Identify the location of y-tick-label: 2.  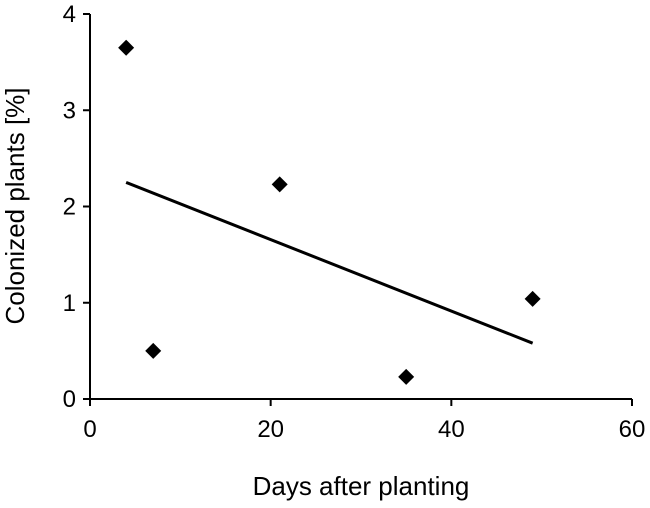
(69, 207).